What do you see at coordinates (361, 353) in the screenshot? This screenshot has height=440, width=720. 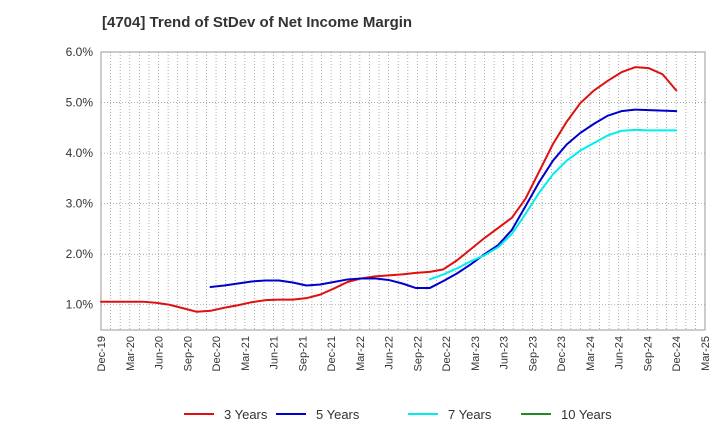 I see `x-tick-label: Mar-22` at bounding box center [361, 353].